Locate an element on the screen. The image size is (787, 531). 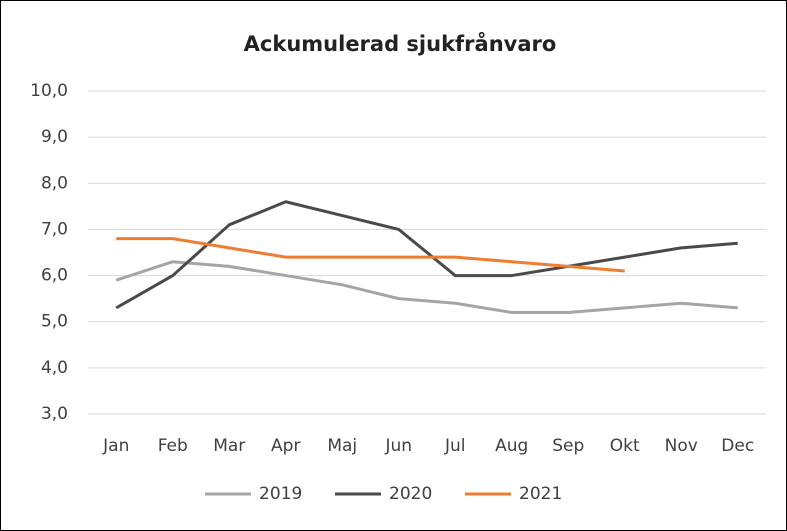
legend-label: 2021 is located at coordinates (540, 494).